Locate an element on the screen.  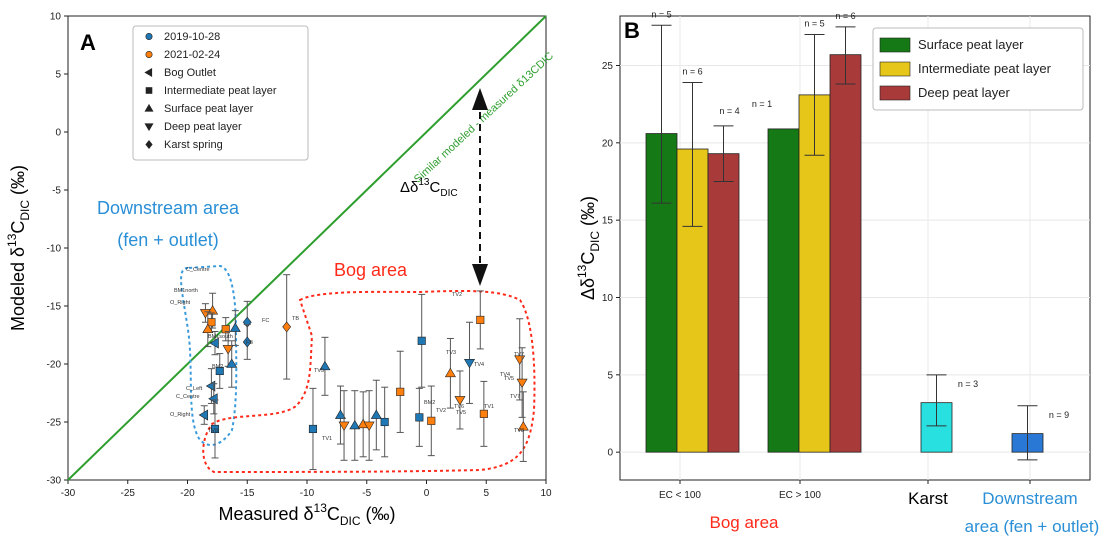
point-label: C_Left is located at coordinates (194, 389).